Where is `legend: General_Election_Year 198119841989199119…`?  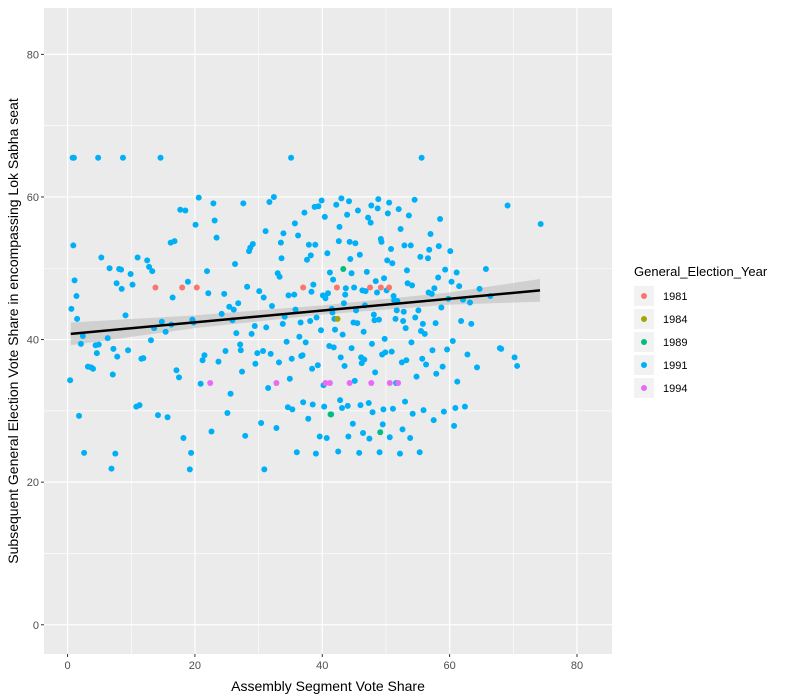
legend: General_Election_Year 198119841989199119… is located at coordinates (701, 331).